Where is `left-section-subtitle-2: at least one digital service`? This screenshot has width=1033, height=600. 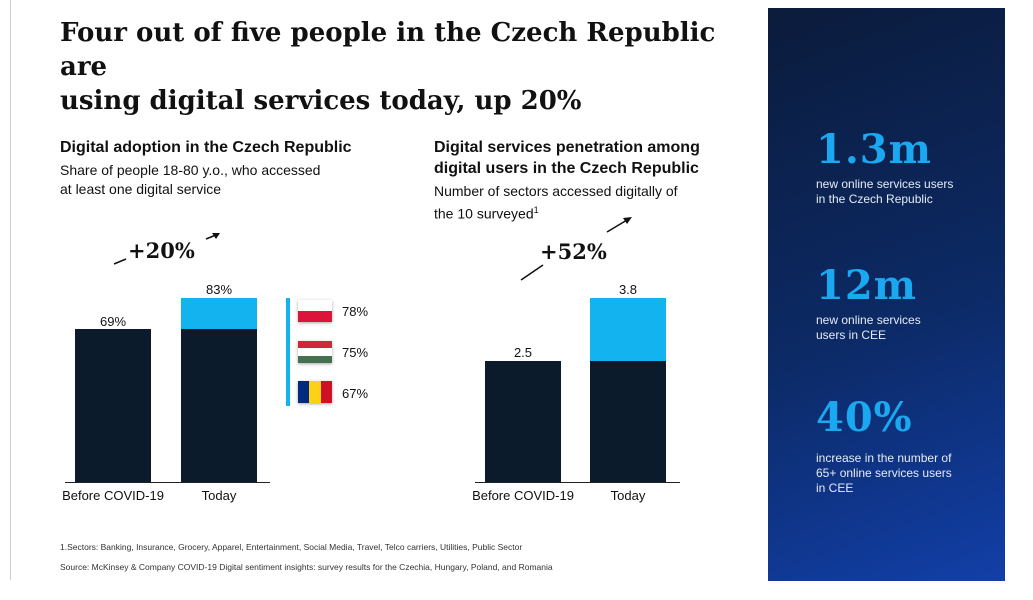
left-section-subtitle-2: at least one digital service is located at coordinates (141, 189).